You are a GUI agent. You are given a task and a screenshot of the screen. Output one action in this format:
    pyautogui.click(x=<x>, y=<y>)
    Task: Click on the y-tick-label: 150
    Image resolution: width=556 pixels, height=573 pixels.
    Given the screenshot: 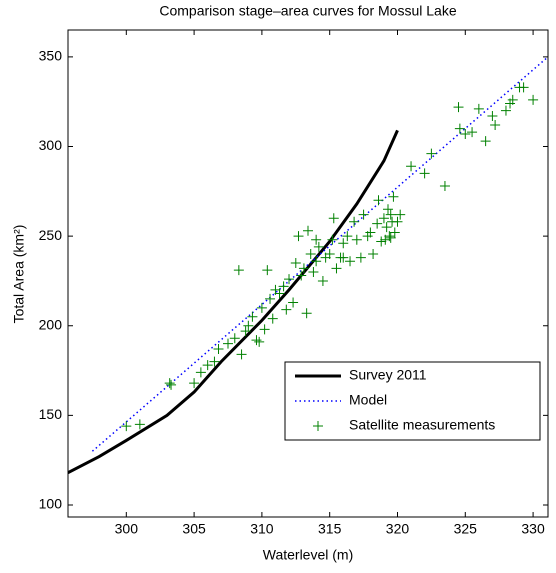 What is the action you would take?
    pyautogui.click(x=51, y=414)
    